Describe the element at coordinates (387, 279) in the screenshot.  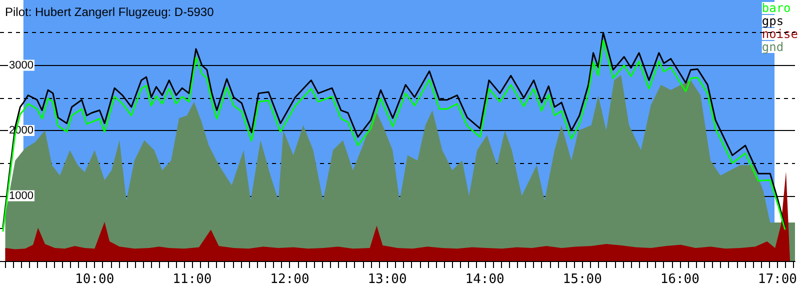
I see `x-tick-label: 13:00` at that location.